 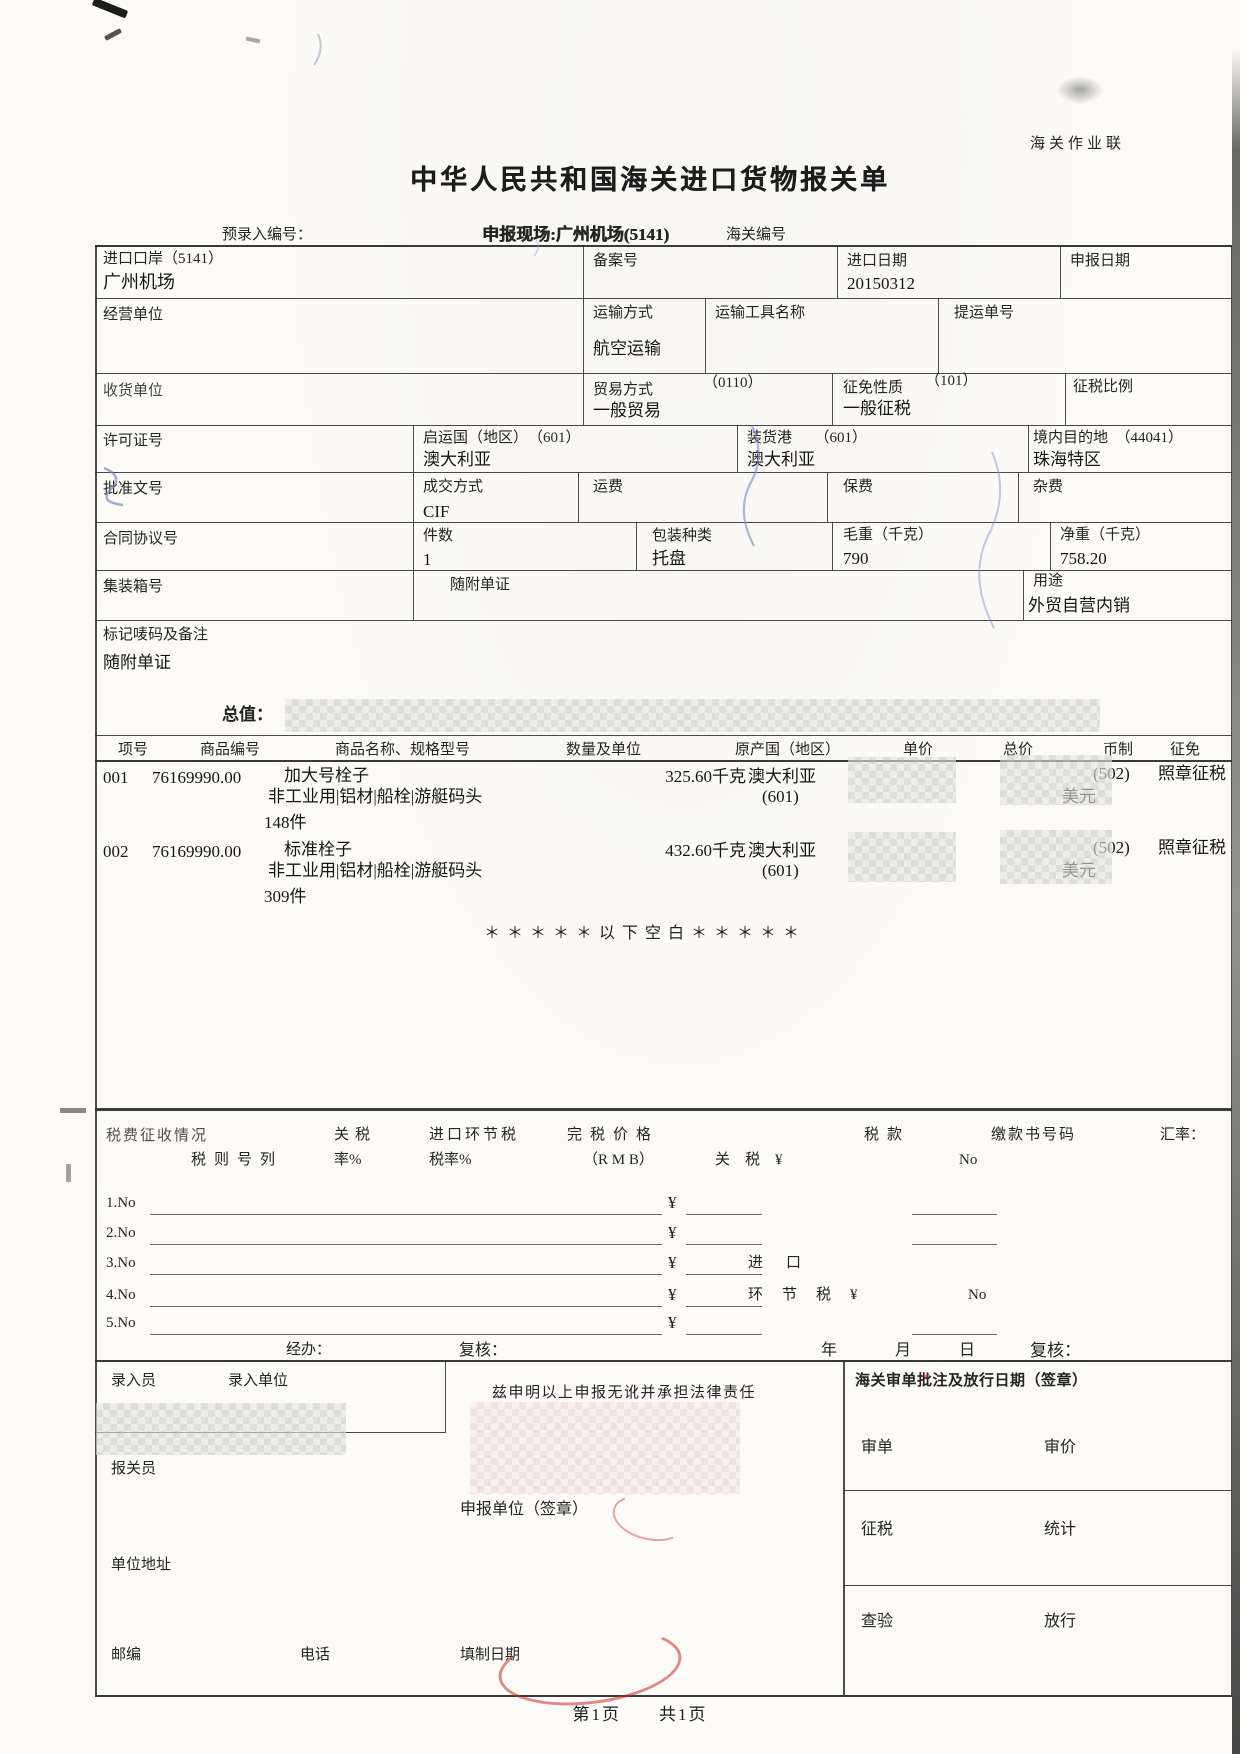 What do you see at coordinates (756, 235) in the screenshot?
I see `customs-no-label: 海关编号` at bounding box center [756, 235].